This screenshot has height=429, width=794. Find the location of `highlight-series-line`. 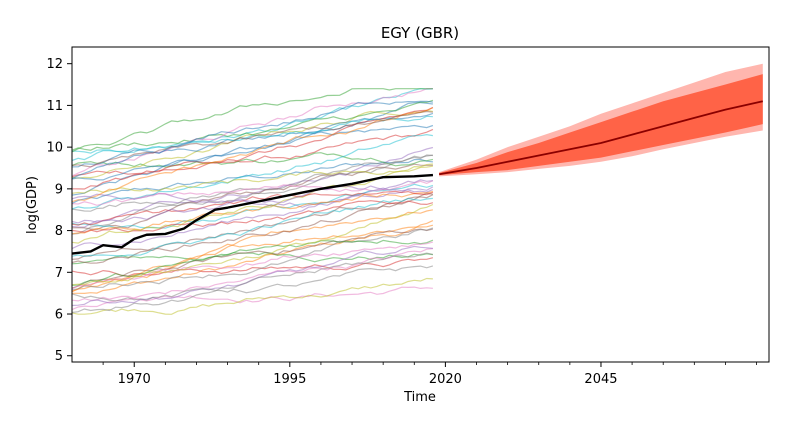

highlight-series-line is located at coordinates (252, 214).